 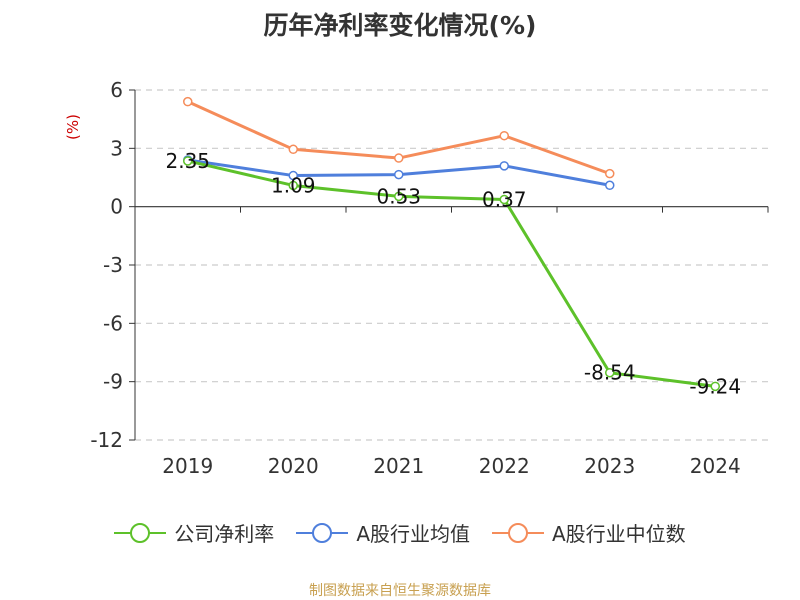 I want to click on legend-item: A股行业中位数, so click(x=589, y=532).